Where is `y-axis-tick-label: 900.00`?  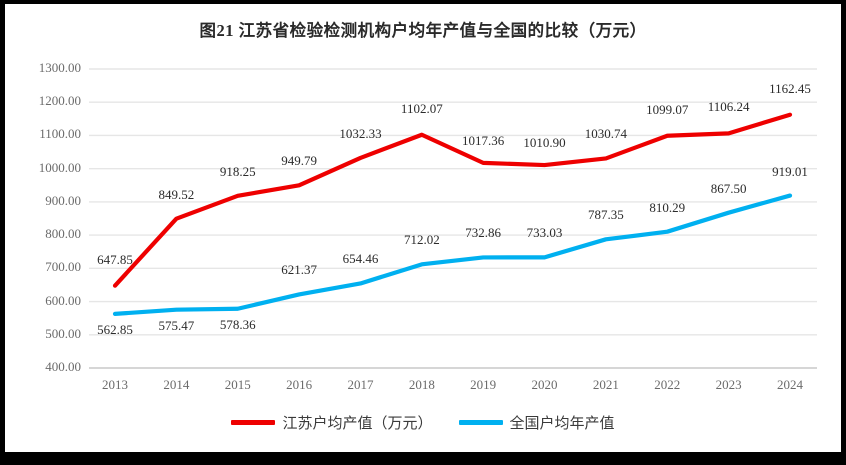
y-axis-tick-label: 900.00 is located at coordinates (63, 200).